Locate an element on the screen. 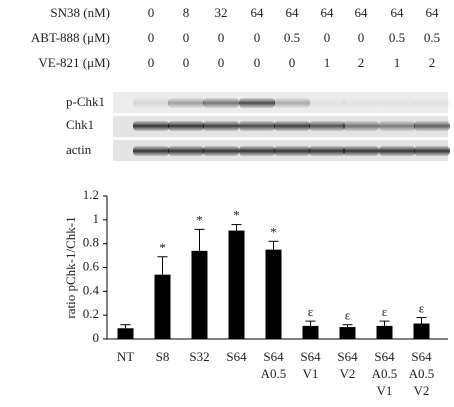  y-tick-label: 1.2 is located at coordinates (91, 194).